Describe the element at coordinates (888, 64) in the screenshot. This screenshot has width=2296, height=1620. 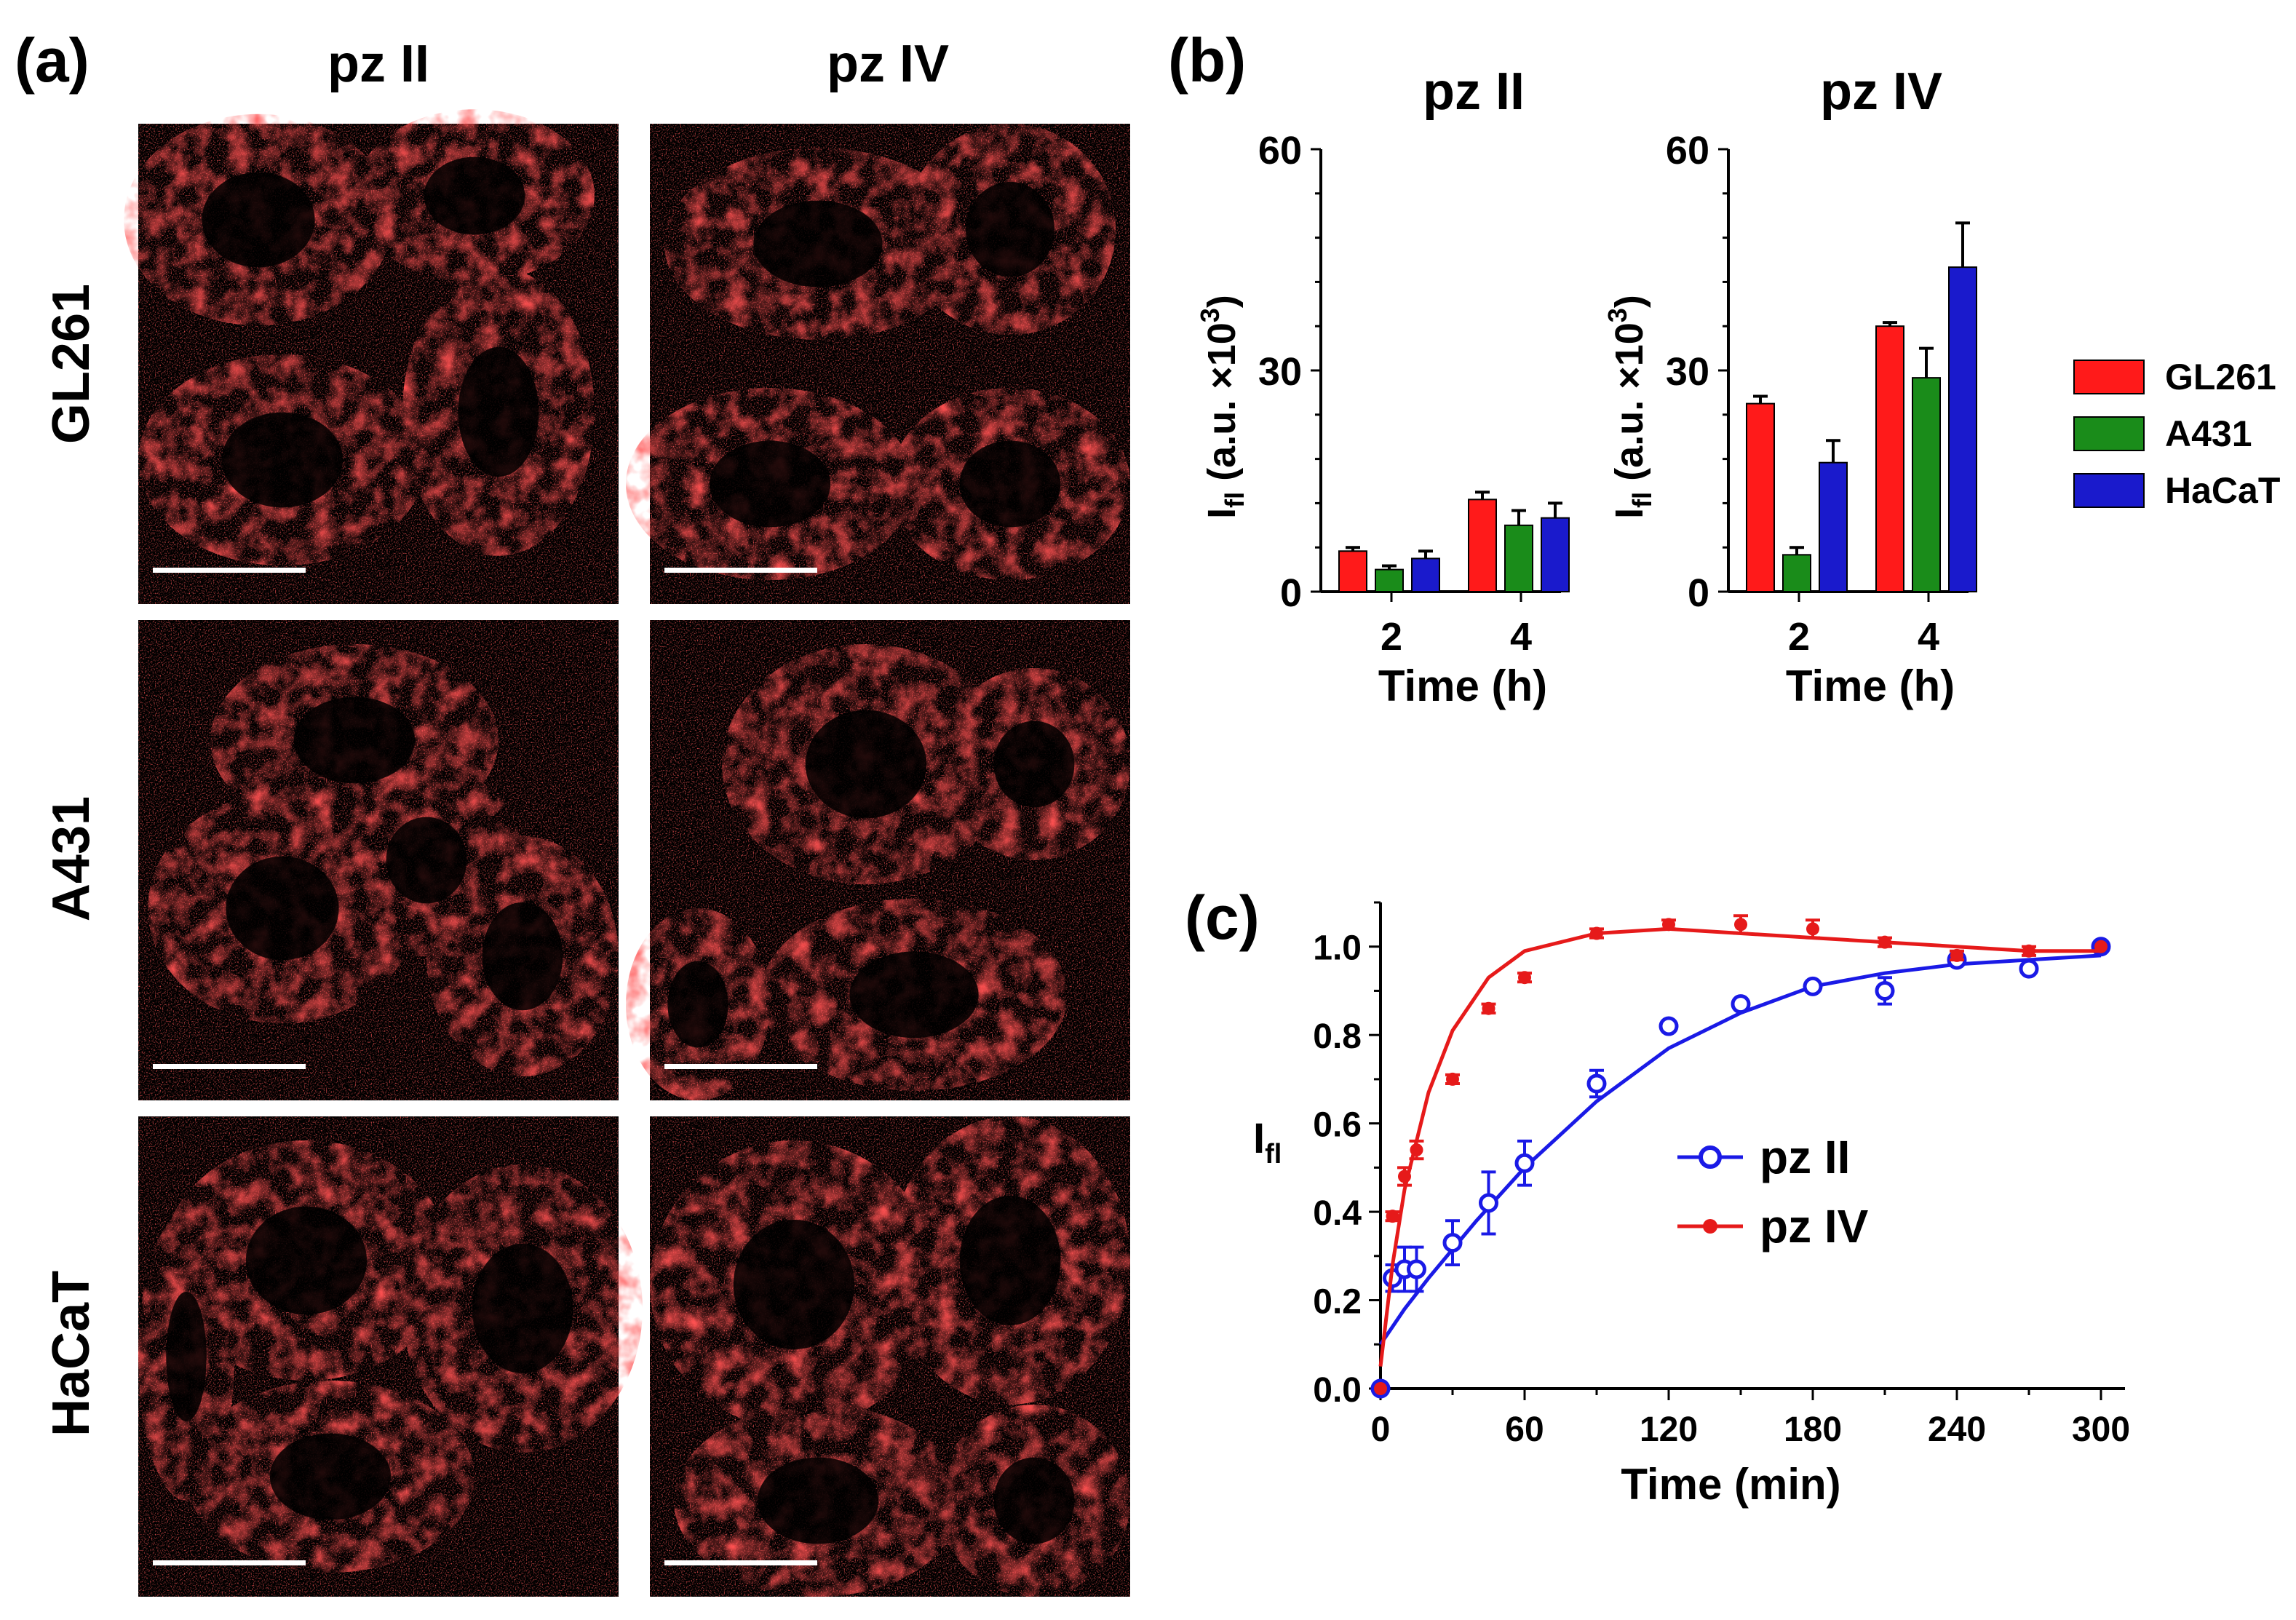
I see `micro-column-header: pz IV` at that location.